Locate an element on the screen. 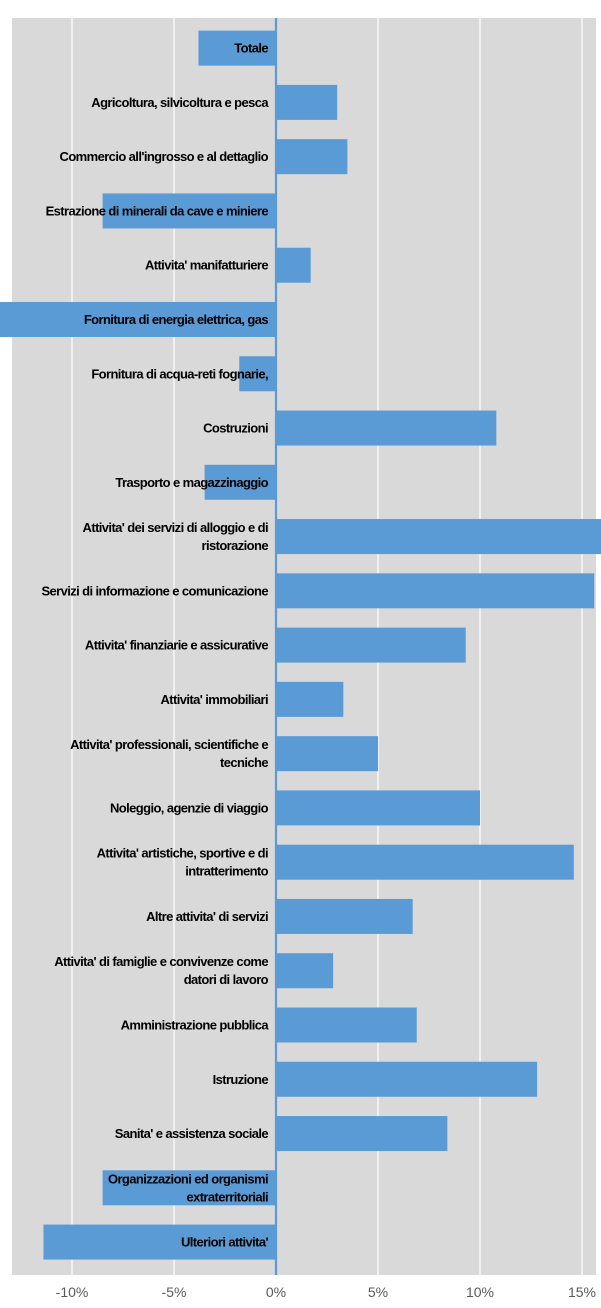  category-label: Altre attivita' di servizi is located at coordinates (207, 916).